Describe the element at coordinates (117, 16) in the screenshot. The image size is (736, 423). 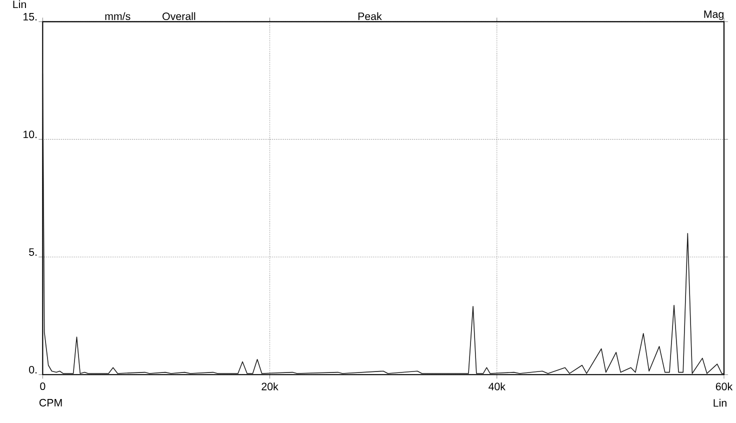
I see `text: mm/s` at that location.